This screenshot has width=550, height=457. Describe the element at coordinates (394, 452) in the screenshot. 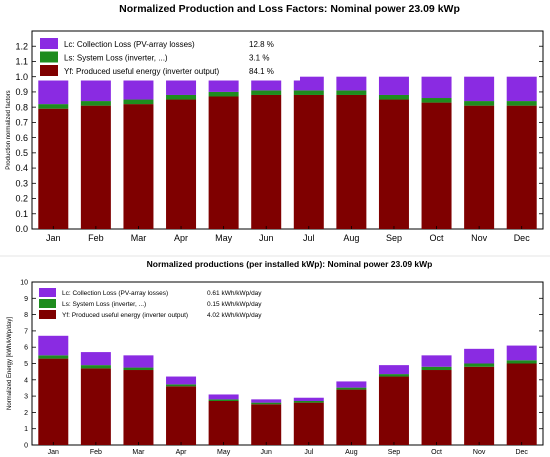

I see `x-tick-label: Sep` at that location.